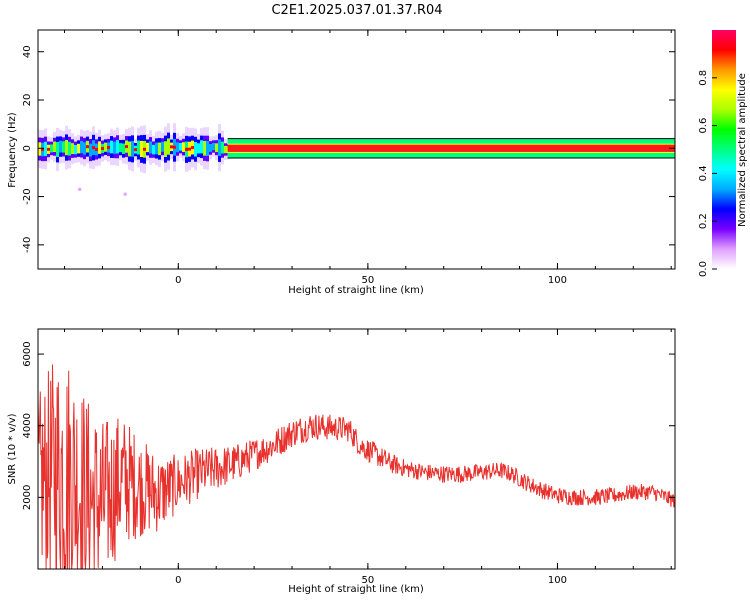  What do you see at coordinates (27, 51) in the screenshot?
I see `spectrogram-ytick-label: 40` at bounding box center [27, 51].